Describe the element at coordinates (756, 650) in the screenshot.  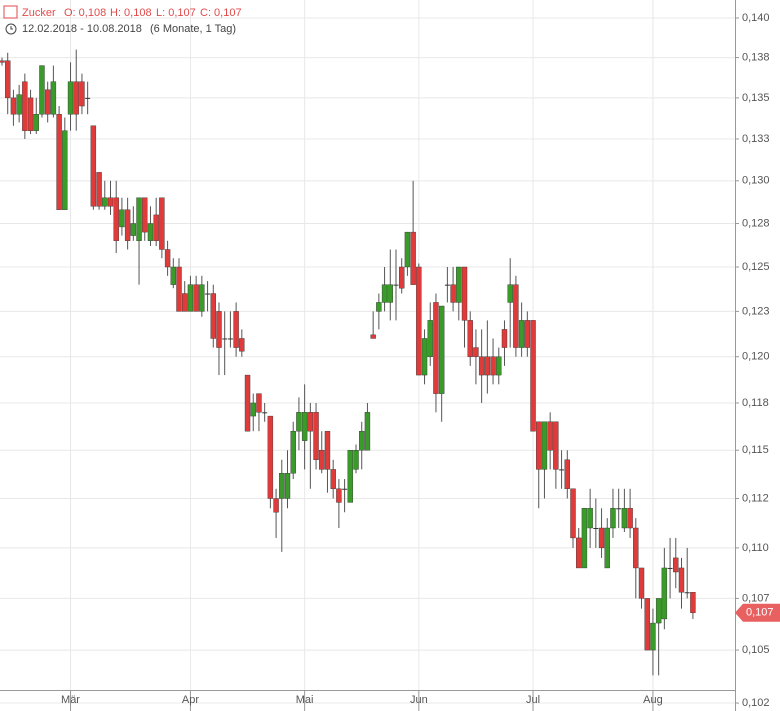
I see `y-tick-label: 0,105` at that location.